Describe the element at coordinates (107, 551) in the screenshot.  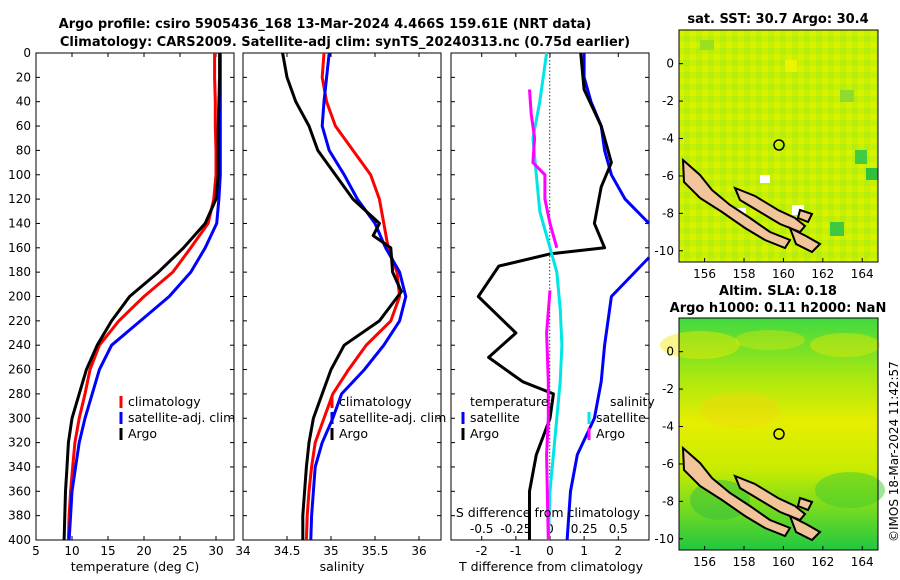
I see `x-tick-label: 15` at that location.